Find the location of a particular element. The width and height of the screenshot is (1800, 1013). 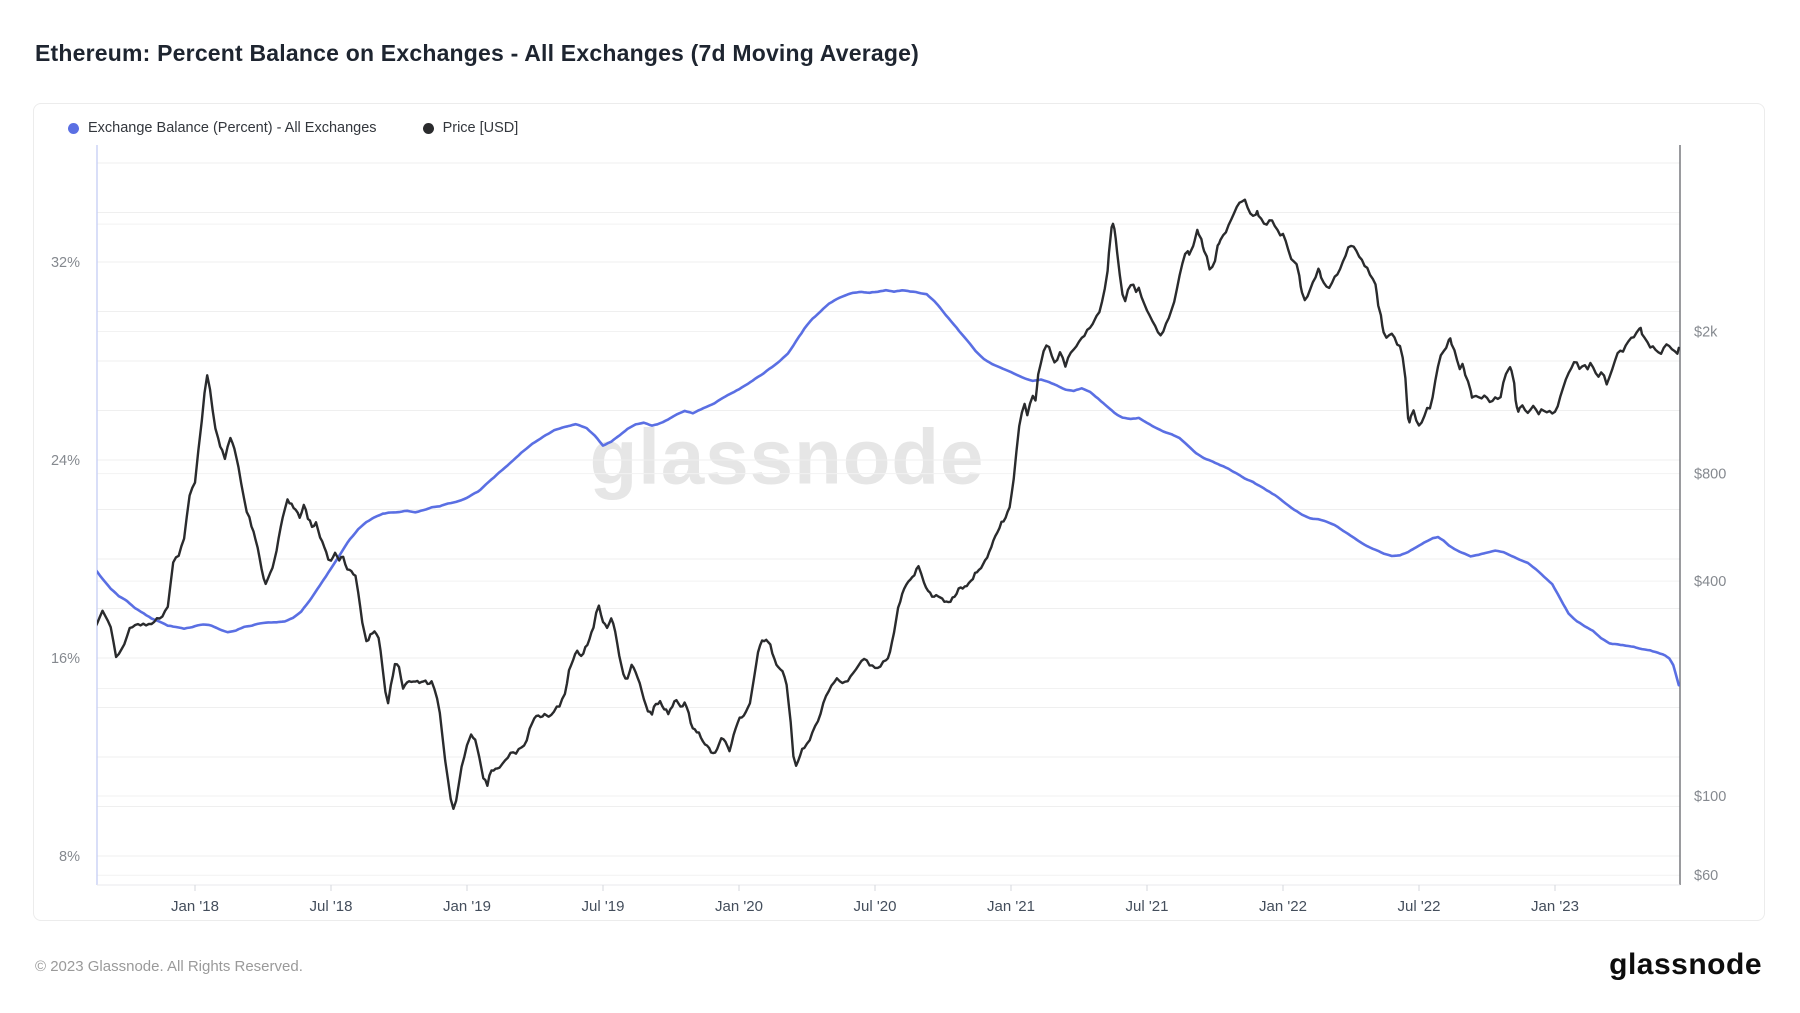

y-right-tick-label: $100 is located at coordinates (1710, 797).